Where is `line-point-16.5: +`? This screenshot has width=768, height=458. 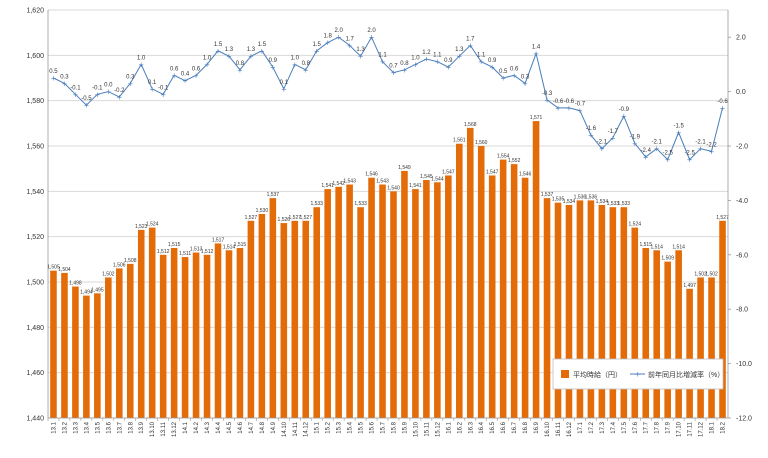 line-point-16.5: + is located at coordinates (492, 68).